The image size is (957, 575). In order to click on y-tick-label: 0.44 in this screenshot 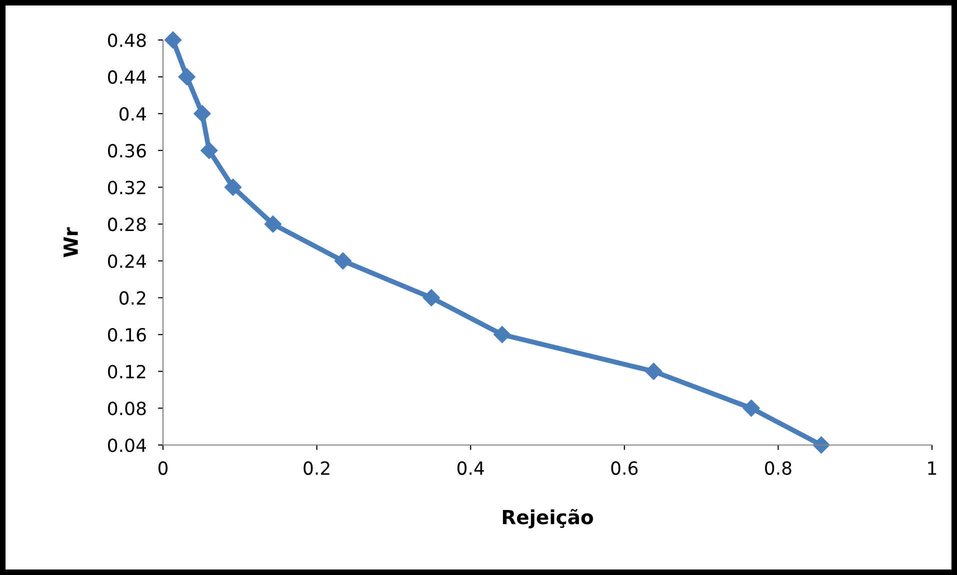, I will do `click(127, 77)`.